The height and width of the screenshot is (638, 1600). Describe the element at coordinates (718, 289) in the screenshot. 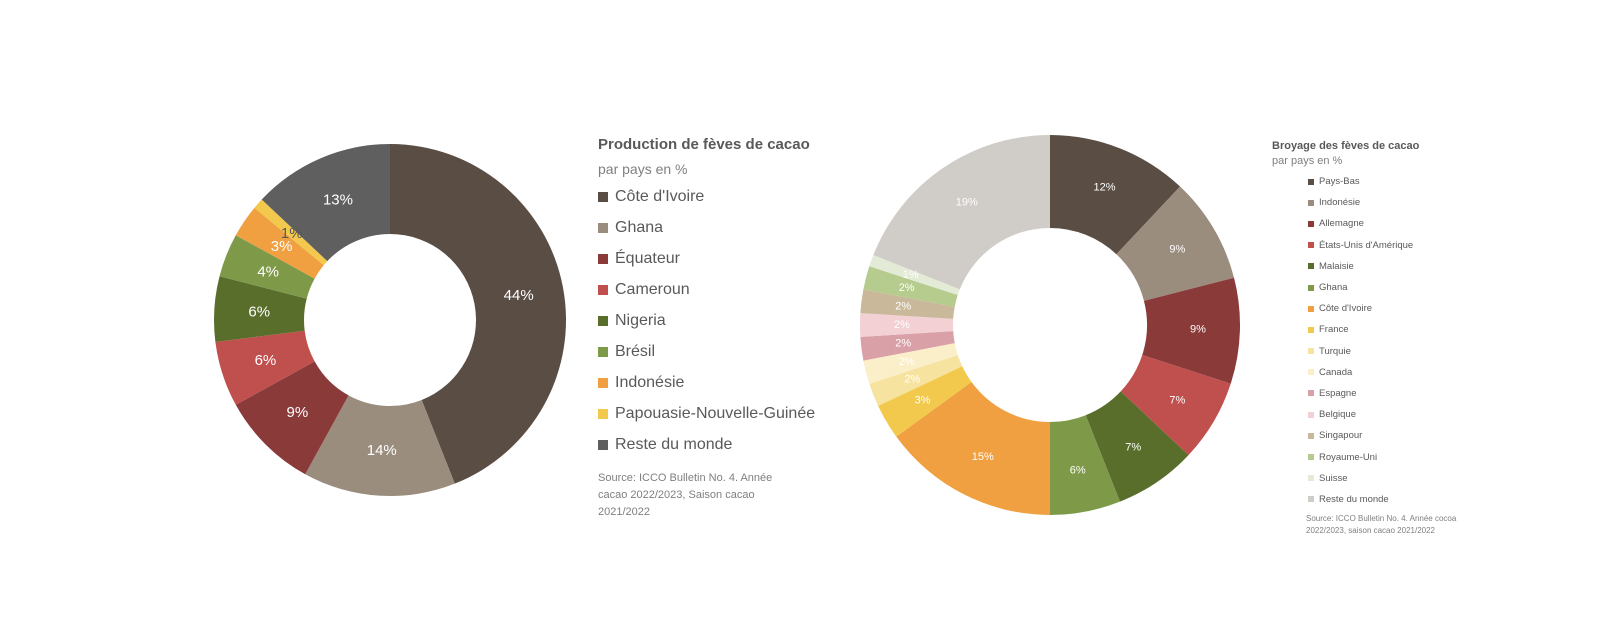

I see `production-legend-item-cameroun: Cameroun` at that location.